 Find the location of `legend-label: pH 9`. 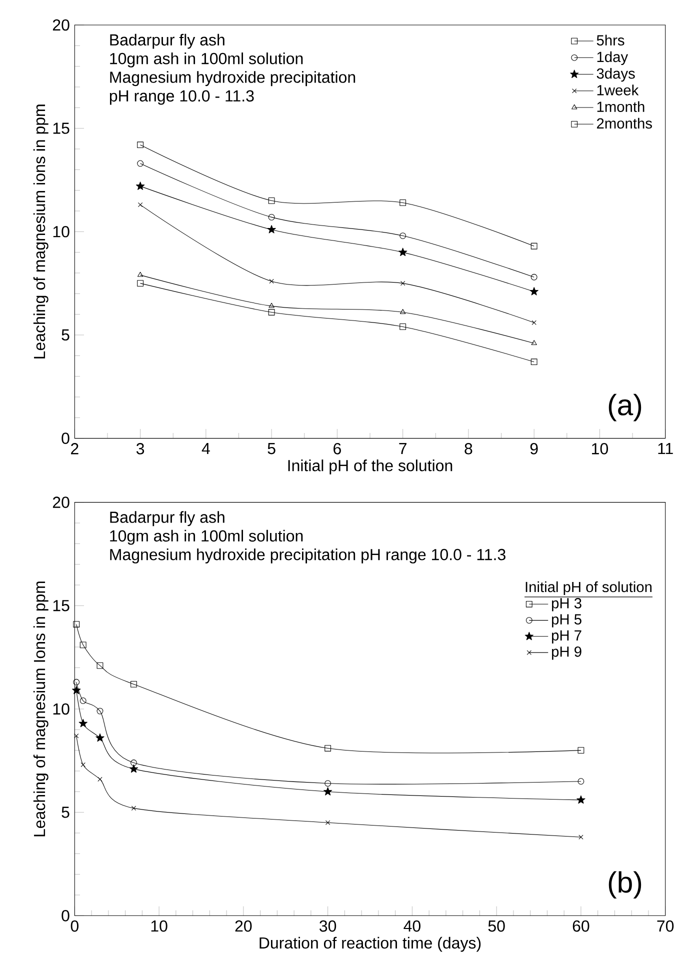

legend-label: pH 9 is located at coordinates (567, 653).